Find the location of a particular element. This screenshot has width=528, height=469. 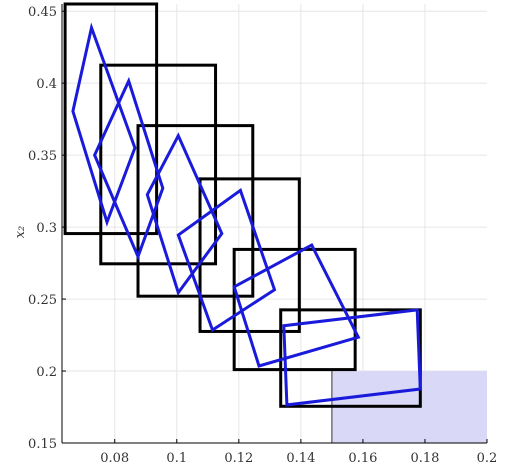

x-tick-label: 0.12 is located at coordinates (238, 458).